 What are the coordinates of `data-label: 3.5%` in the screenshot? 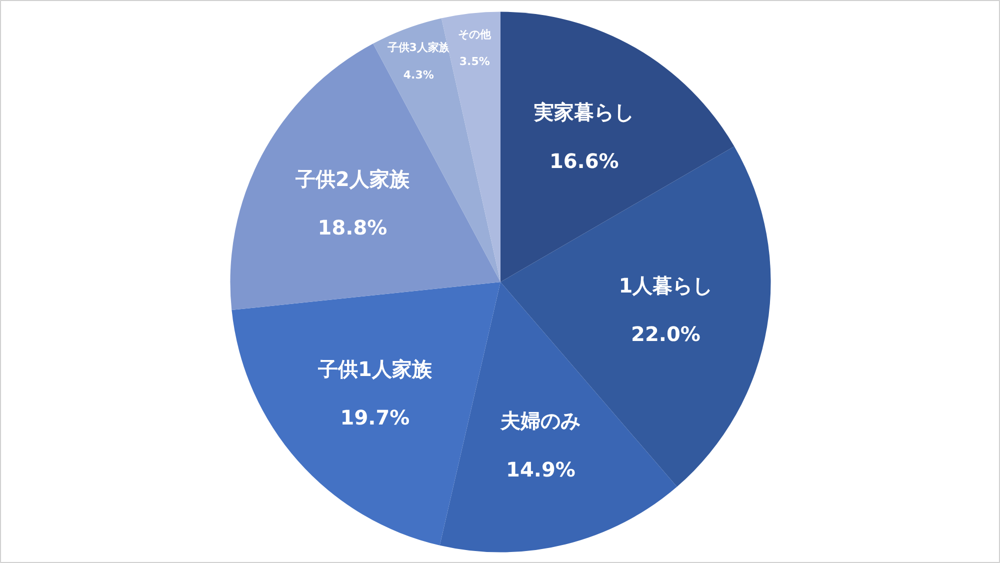 It's located at (474, 61).